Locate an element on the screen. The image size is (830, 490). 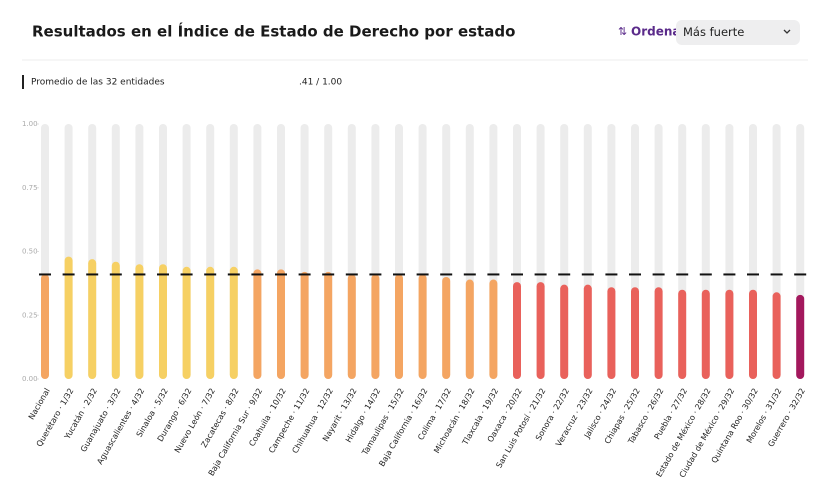
x-tick-label: Nacional is located at coordinates (39, 404).